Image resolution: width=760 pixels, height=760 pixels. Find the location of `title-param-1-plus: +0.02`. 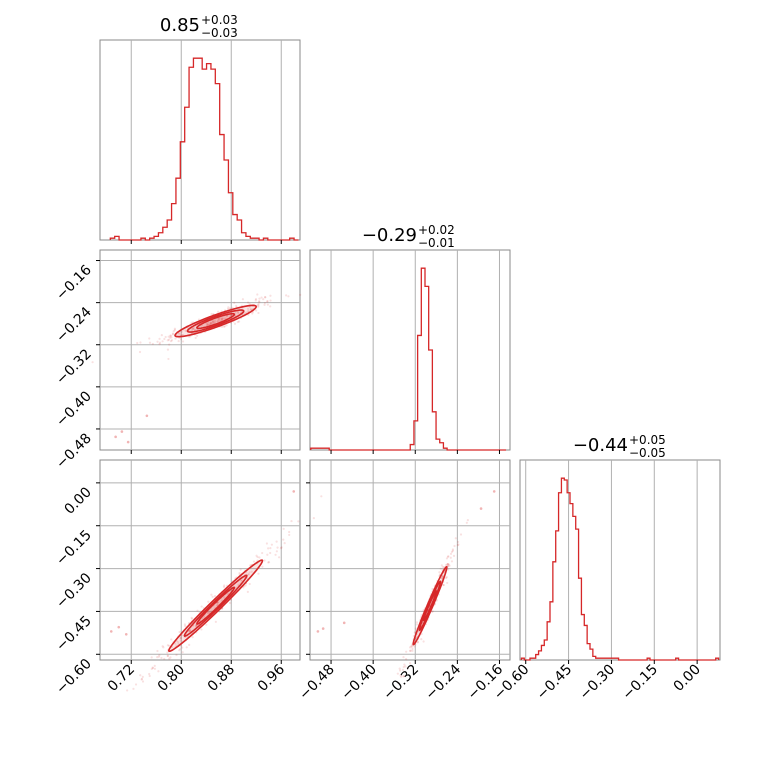

title-param-1-plus: +0.02 is located at coordinates (436, 230).